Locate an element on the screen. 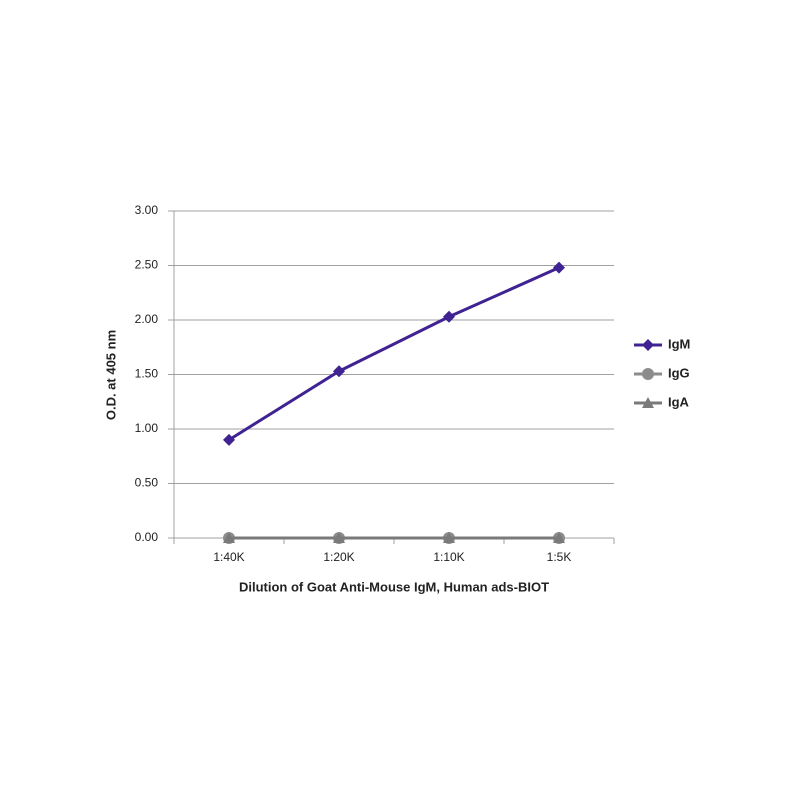 This screenshot has height=800, width=800. y-axis-title: O.D. at 405 nm is located at coordinates (110, 375).